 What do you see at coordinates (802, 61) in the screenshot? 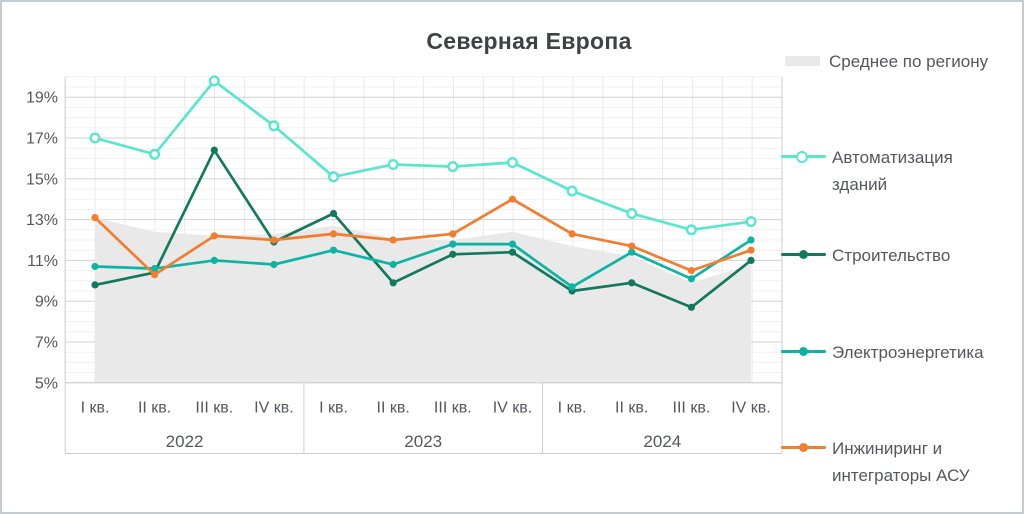
I see `legend-swatch-area` at bounding box center [802, 61].